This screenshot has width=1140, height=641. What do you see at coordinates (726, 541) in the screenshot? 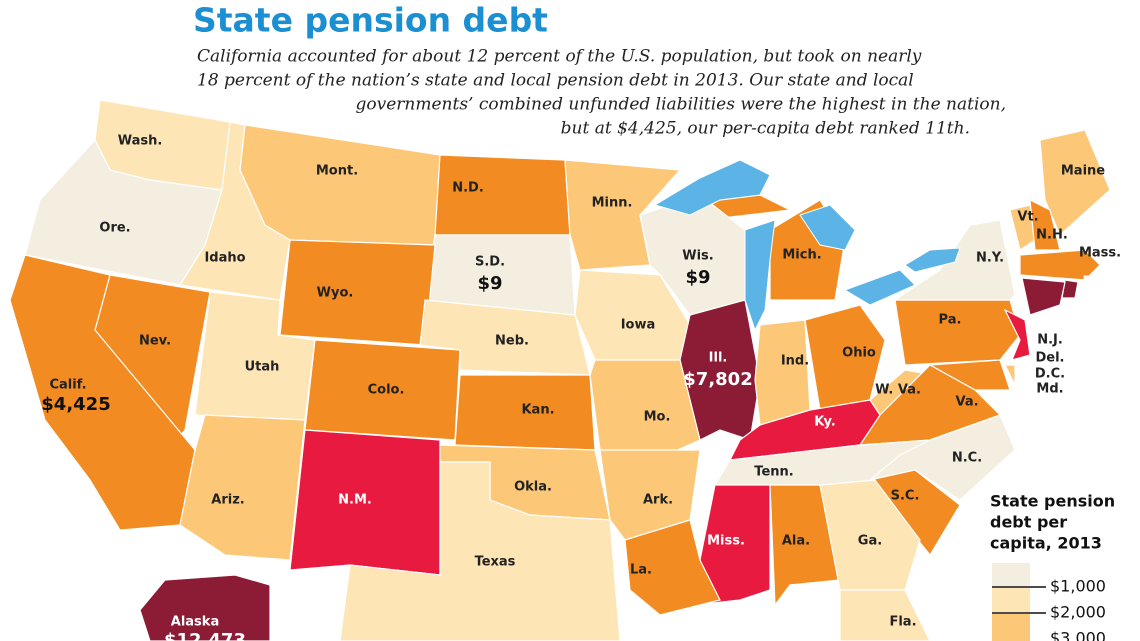
I see `state-name: Miss.` at bounding box center [726, 541].